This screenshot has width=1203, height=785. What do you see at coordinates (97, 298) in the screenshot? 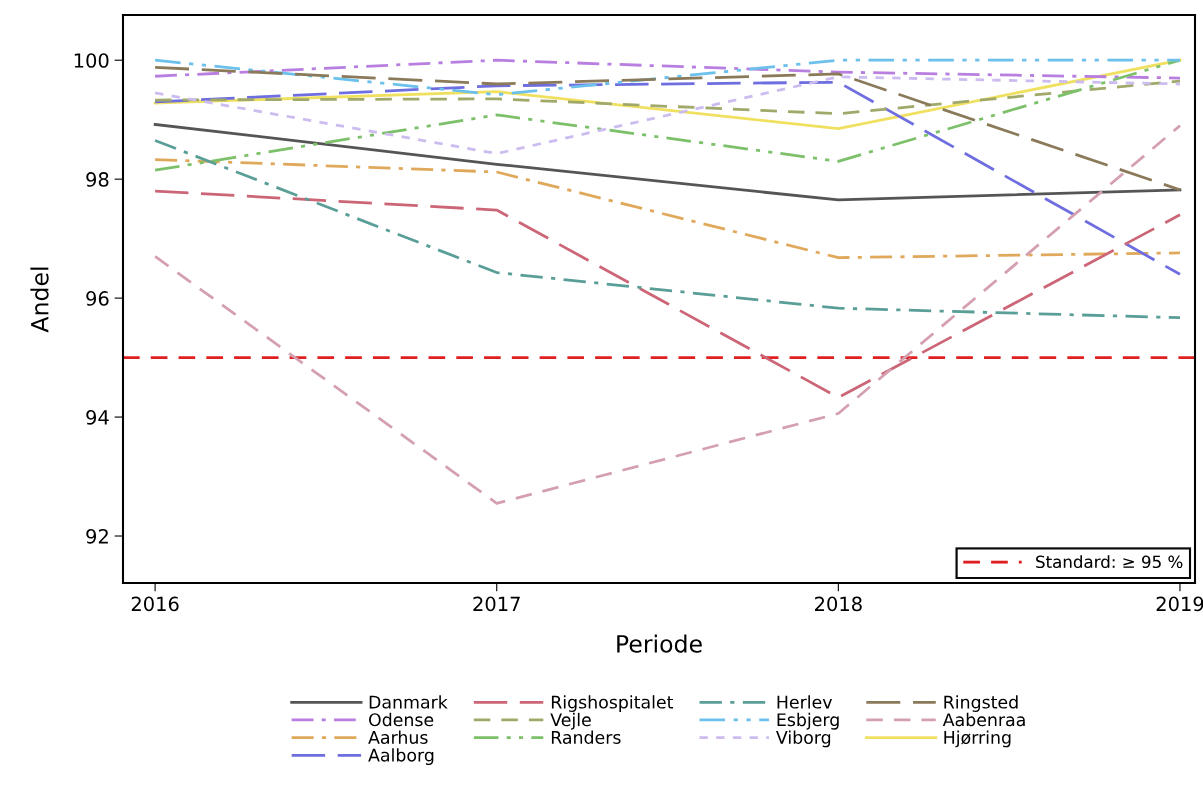
I see `y-tick-label: 96` at bounding box center [97, 298].